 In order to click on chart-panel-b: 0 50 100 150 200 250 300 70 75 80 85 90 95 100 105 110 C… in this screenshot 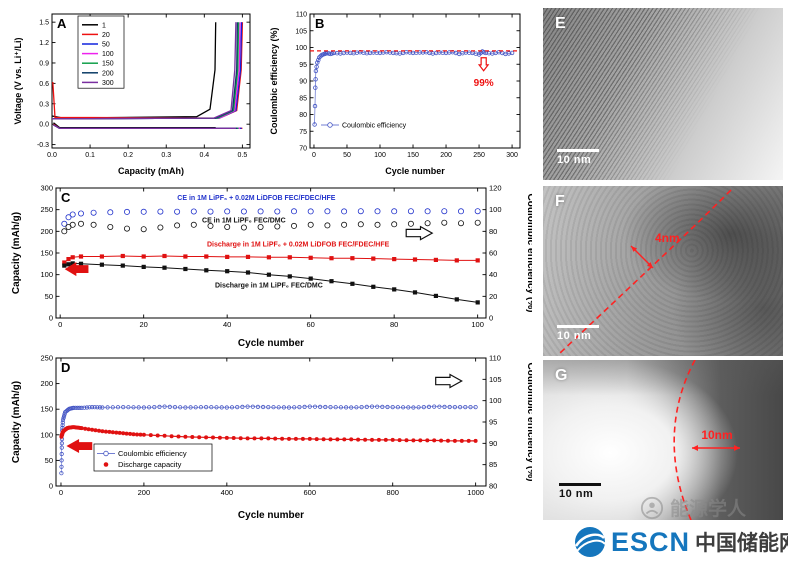, I will do `click(399, 95)`.